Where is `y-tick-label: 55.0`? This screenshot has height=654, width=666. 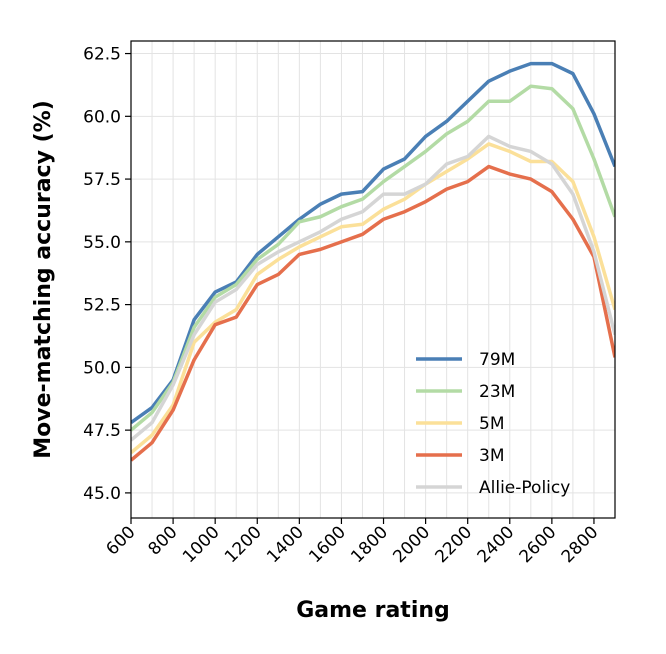
y-tick-label: 55.0 is located at coordinates (102, 243).